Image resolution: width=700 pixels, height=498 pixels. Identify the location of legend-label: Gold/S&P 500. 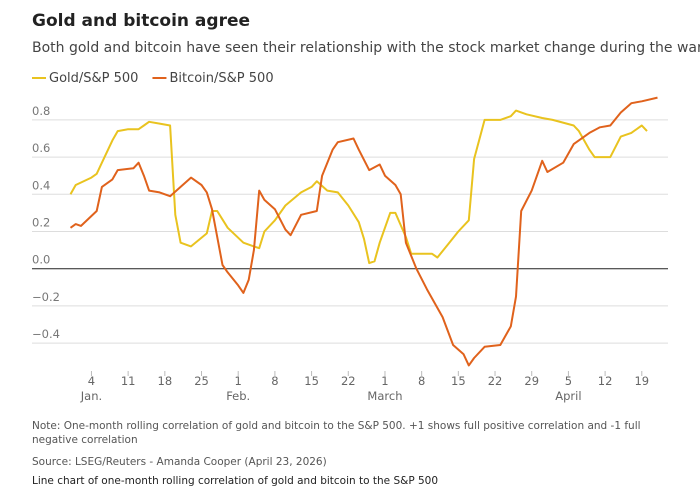
(93, 78).